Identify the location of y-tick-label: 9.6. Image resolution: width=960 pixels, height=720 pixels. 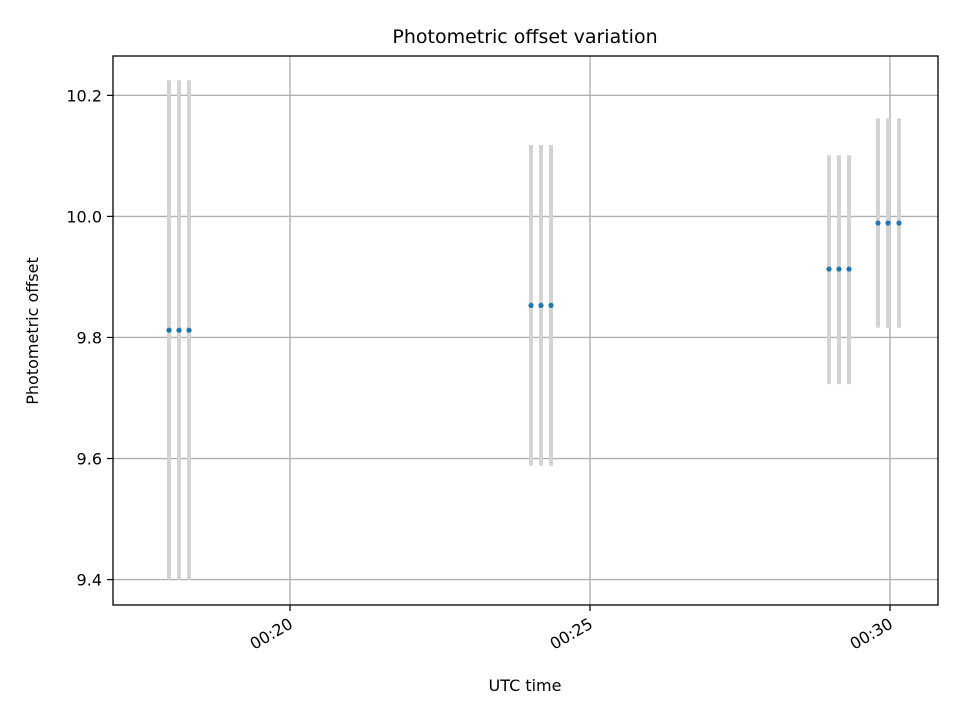
(89, 459).